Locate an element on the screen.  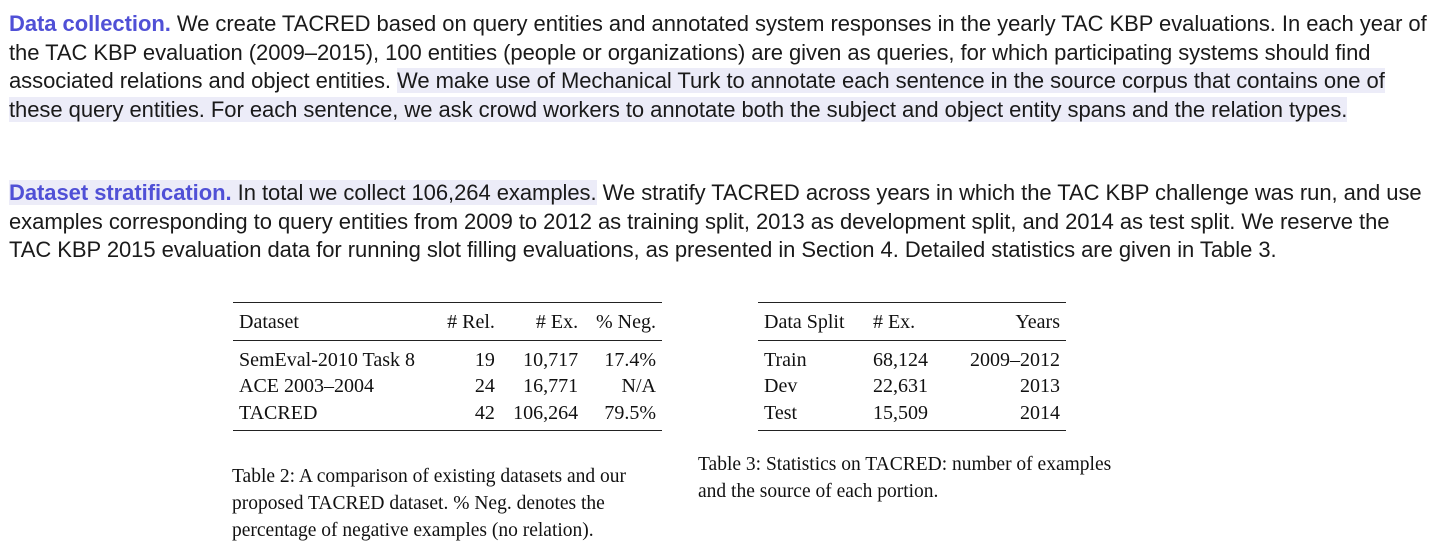
table-row: Train 68,124 2009–2012 is located at coordinates (912, 356).